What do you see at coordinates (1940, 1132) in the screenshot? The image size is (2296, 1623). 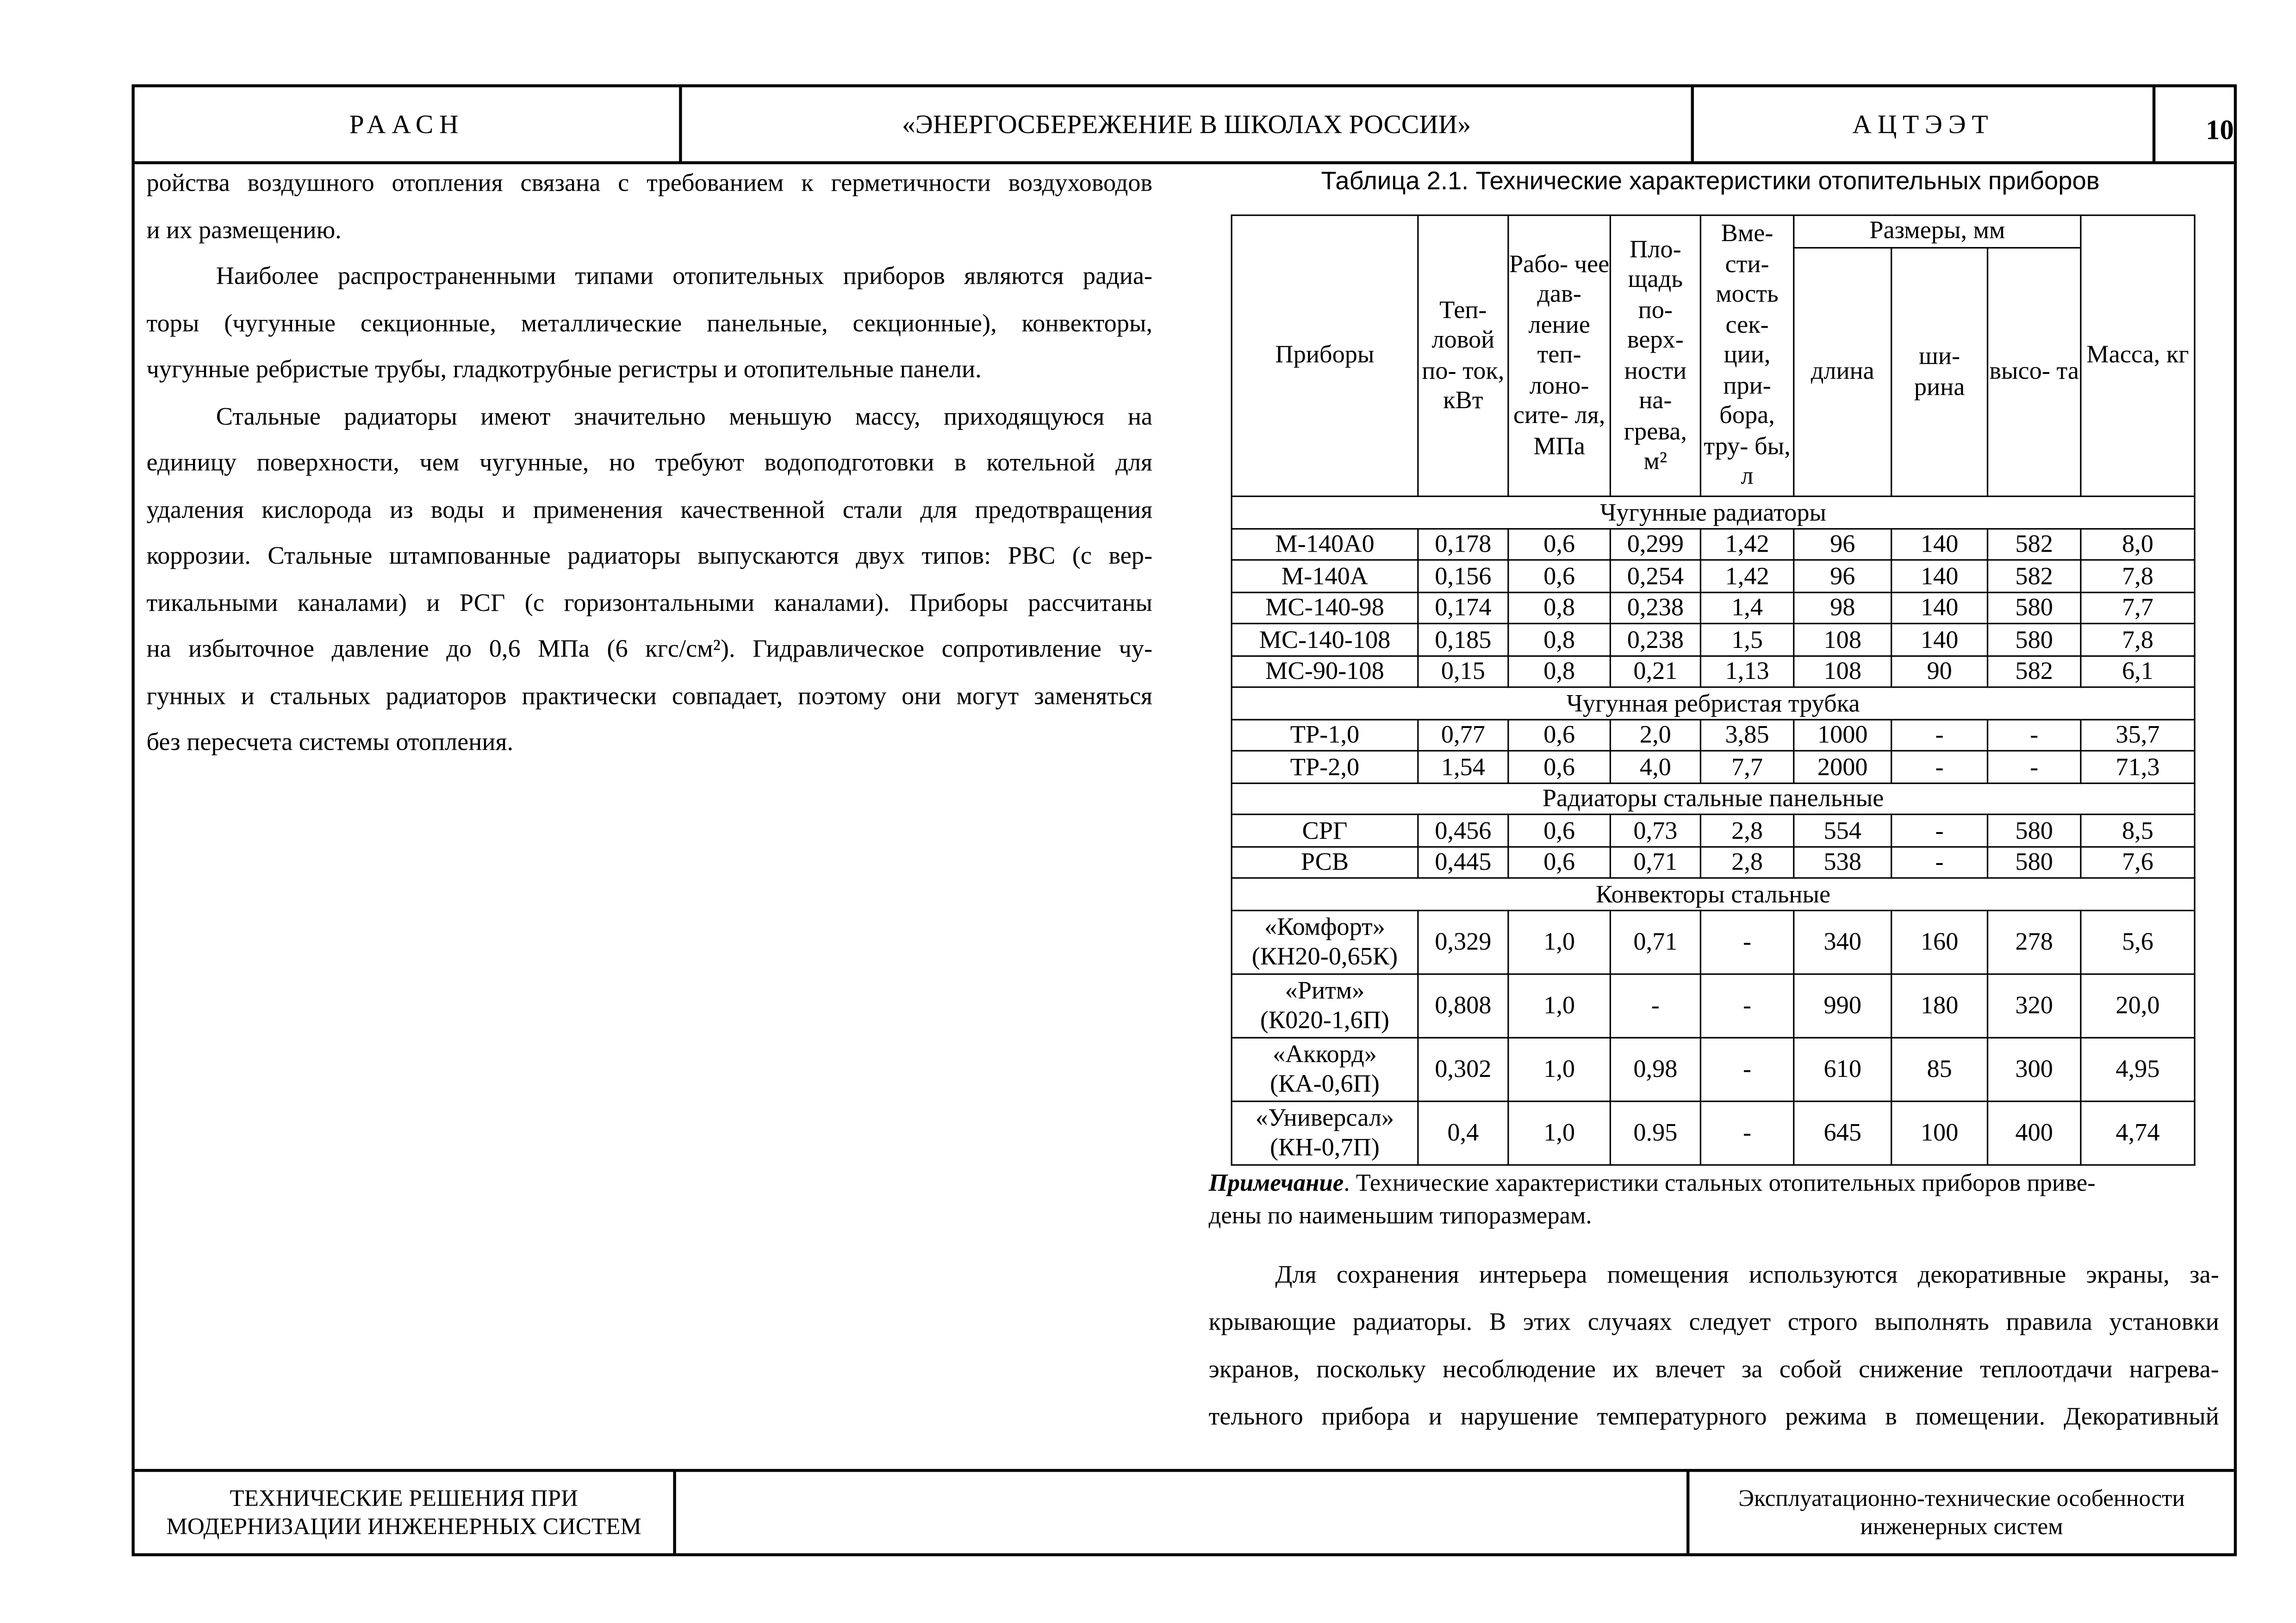 I see `value-cell: 100` at bounding box center [1940, 1132].